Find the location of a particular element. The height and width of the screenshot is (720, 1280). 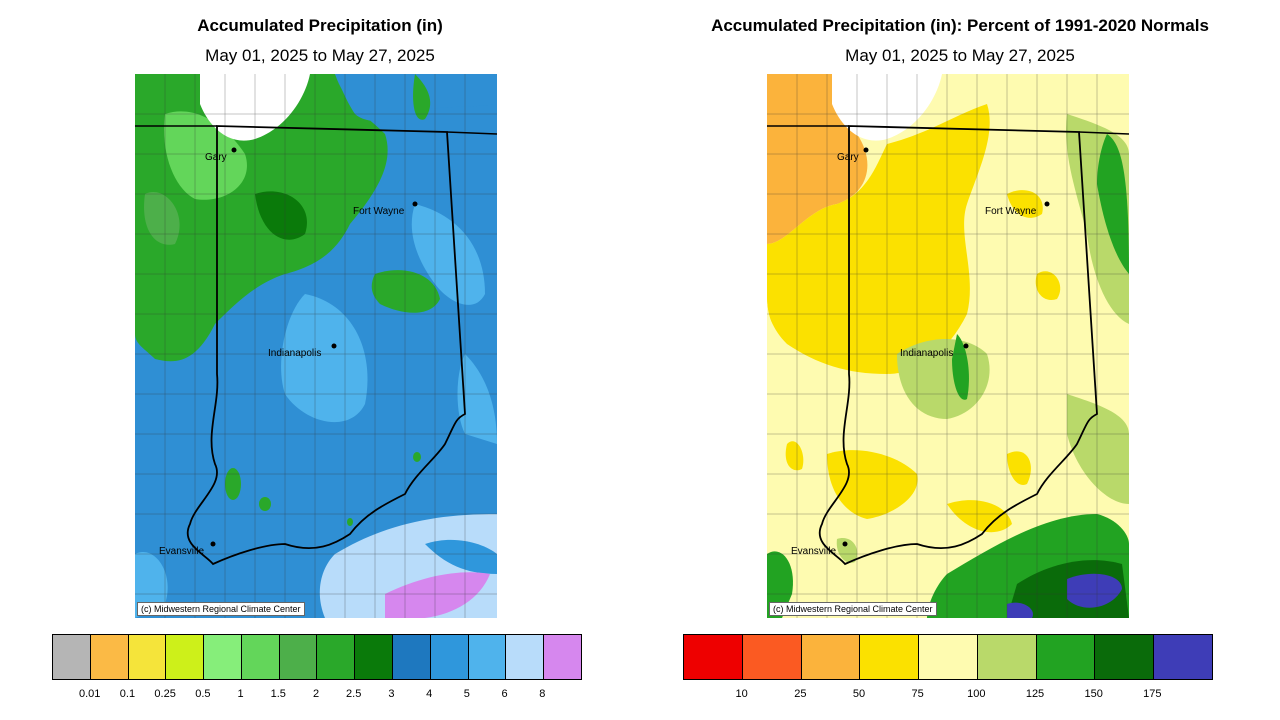

legend-tick-label: 10 is located at coordinates (741, 694).